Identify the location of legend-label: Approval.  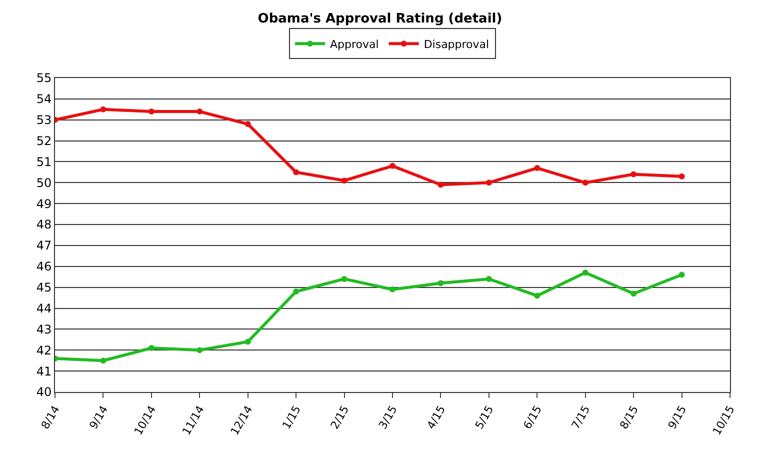
(354, 44).